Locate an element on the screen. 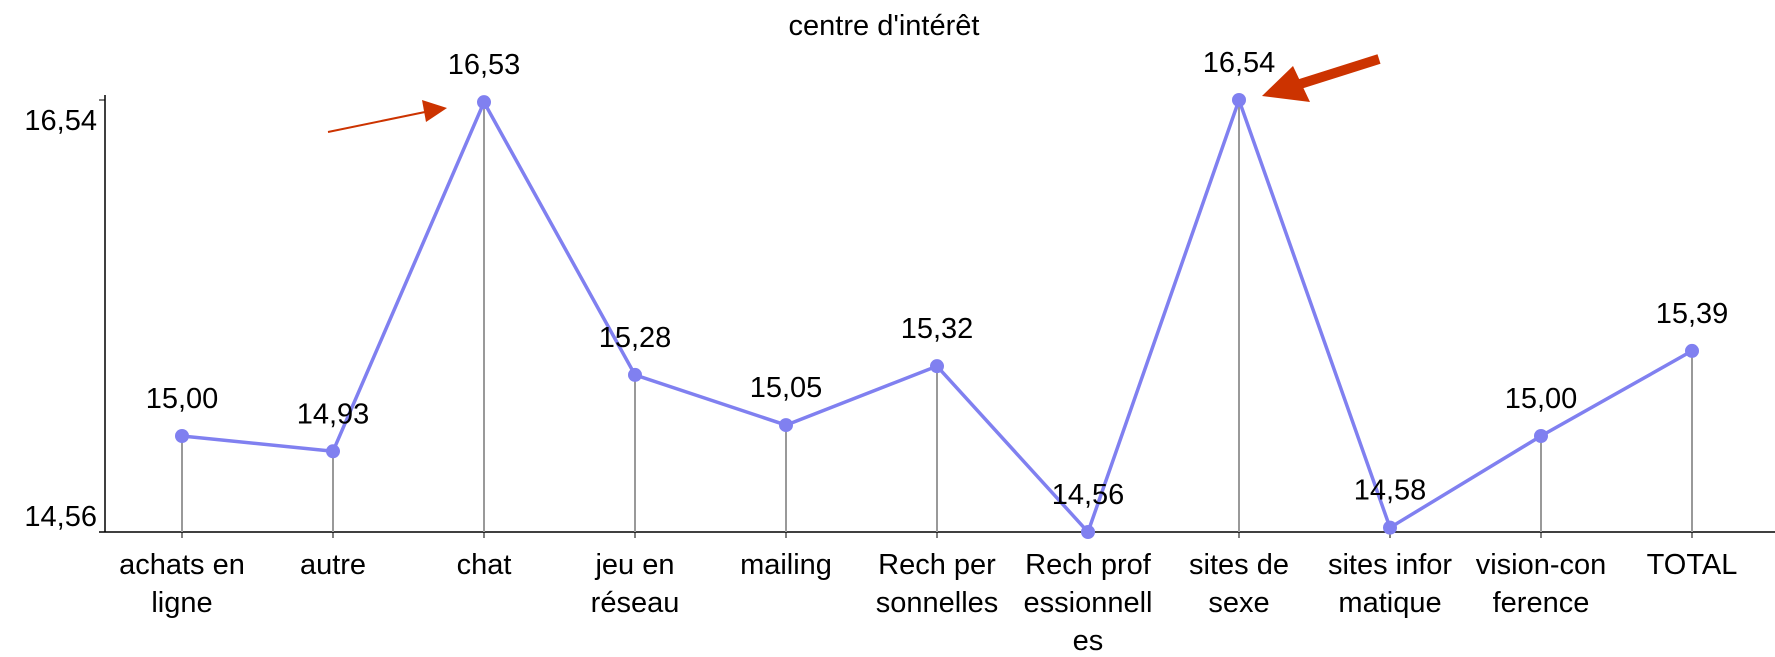  x-tick-label: ligne is located at coordinates (181, 603).